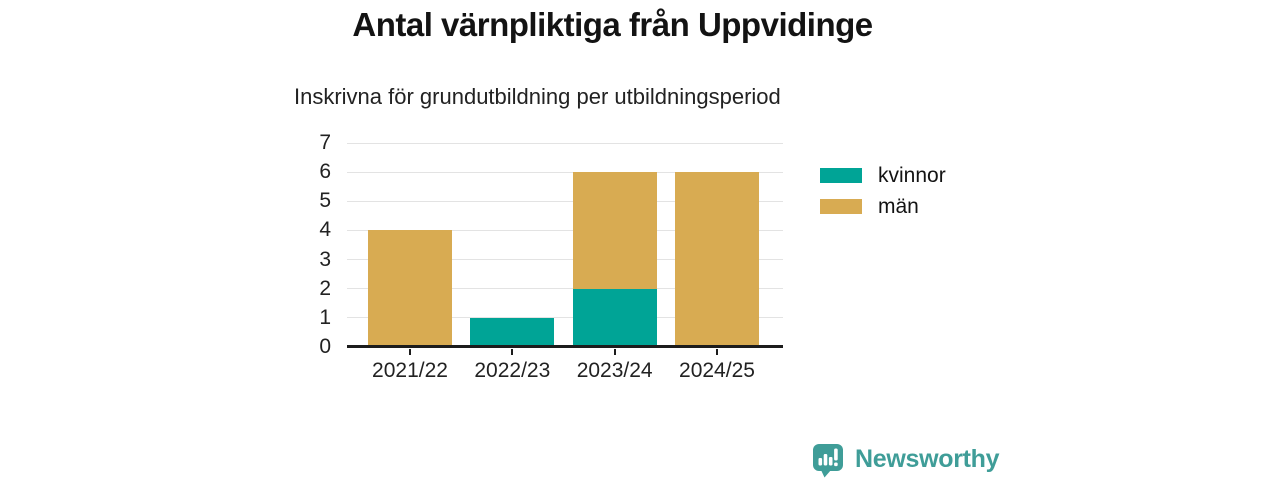  What do you see at coordinates (565, 260) in the screenshot?
I see `gridline-y3` at bounding box center [565, 260].